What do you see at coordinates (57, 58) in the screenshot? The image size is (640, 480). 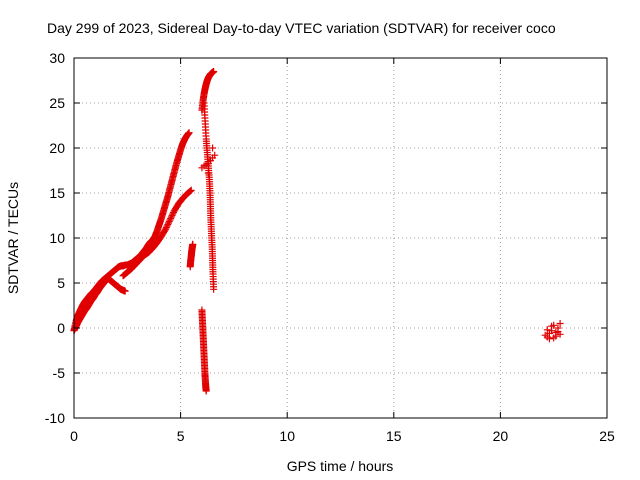 I see `y-tick-label: 30` at bounding box center [57, 58].